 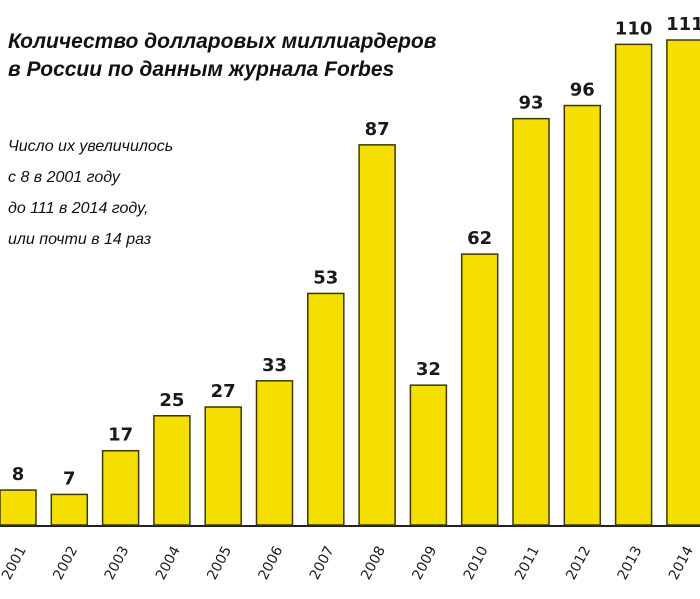 I want to click on bar-2001, so click(x=18, y=507).